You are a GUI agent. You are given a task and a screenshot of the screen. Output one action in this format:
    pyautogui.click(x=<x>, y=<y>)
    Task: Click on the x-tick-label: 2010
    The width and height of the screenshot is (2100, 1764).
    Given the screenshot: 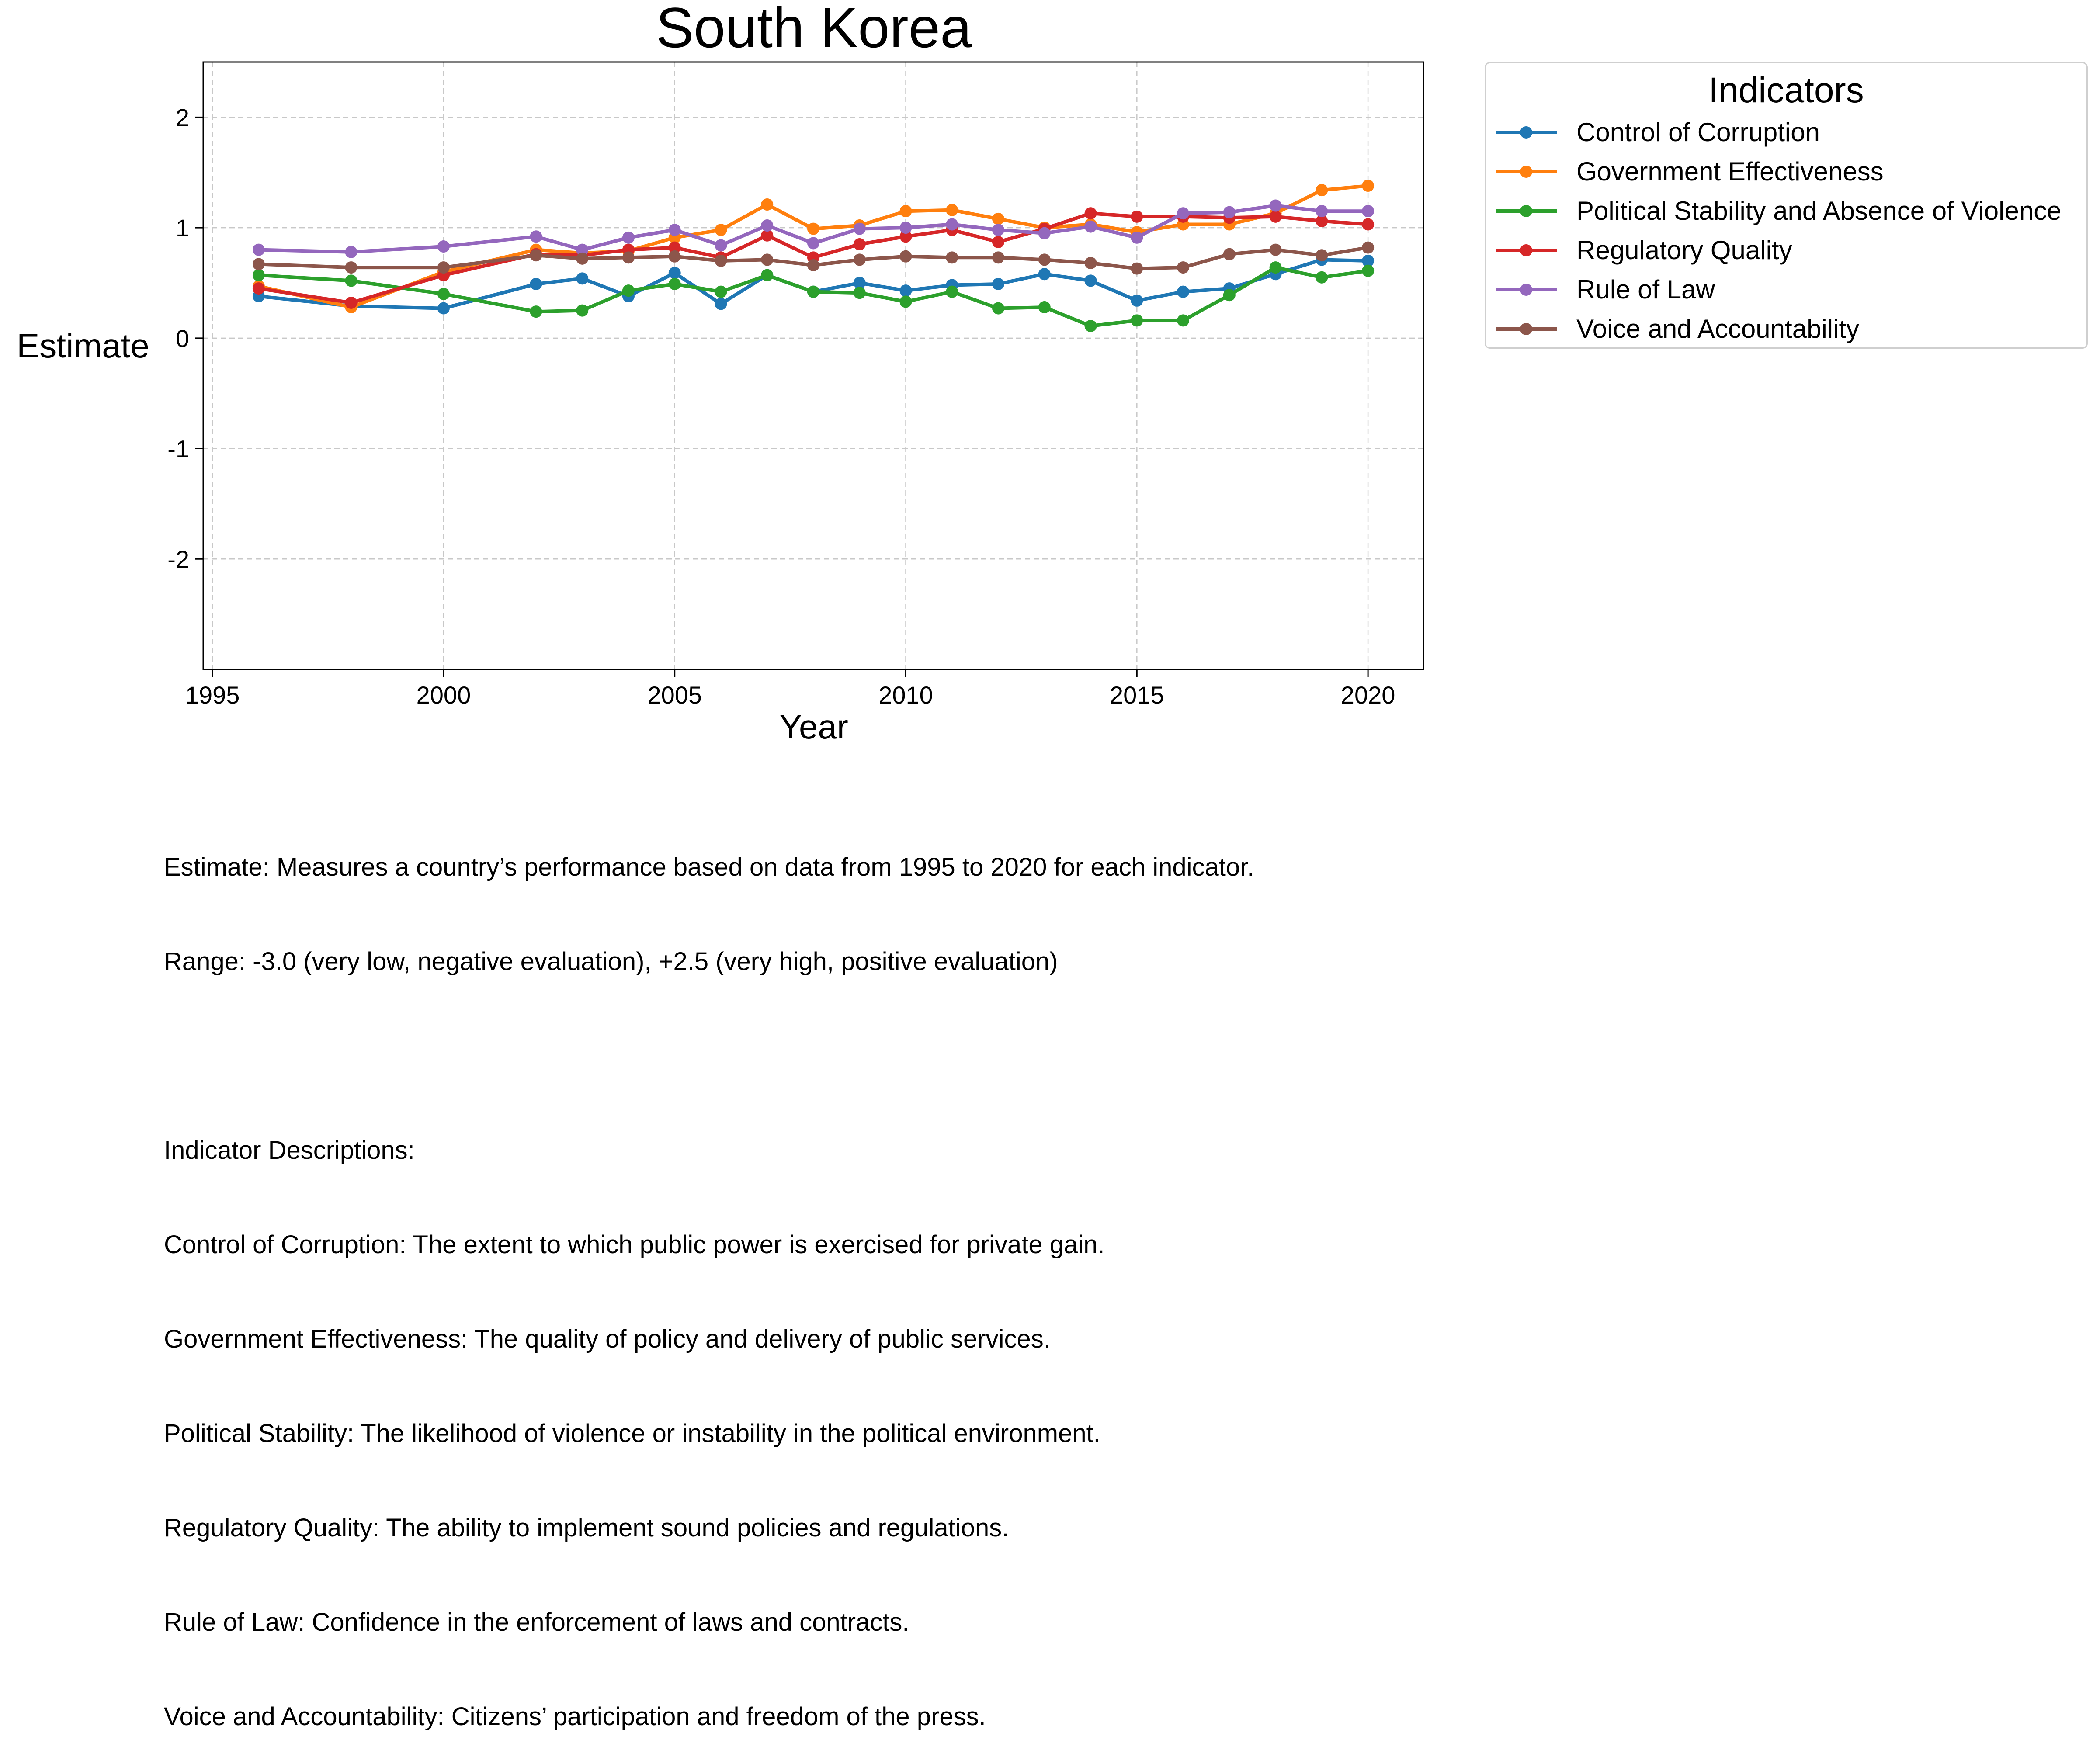 What is the action you would take?
    pyautogui.click(x=906, y=695)
    